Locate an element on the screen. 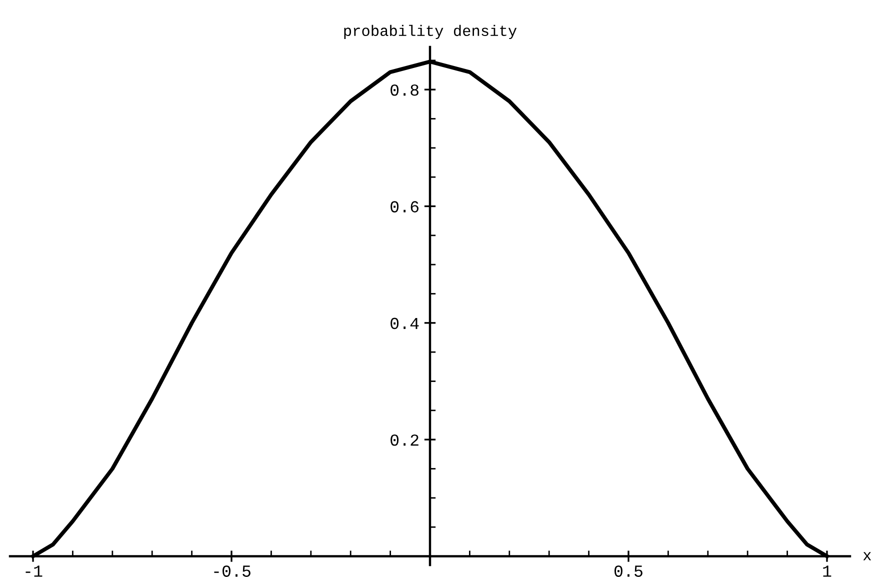  x-tick-label: -0.5 is located at coordinates (232, 571).